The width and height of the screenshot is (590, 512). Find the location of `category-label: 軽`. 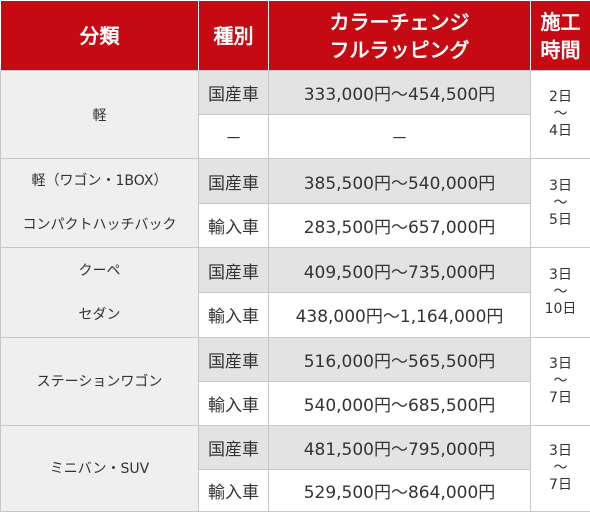

category-label: 軽 is located at coordinates (99, 115).